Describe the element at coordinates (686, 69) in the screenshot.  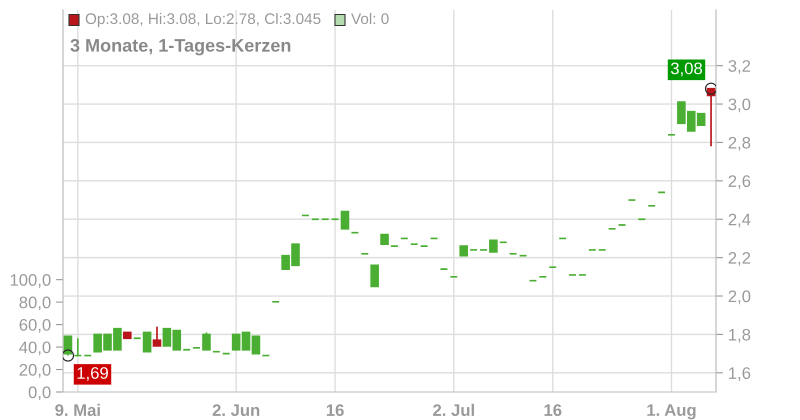
I see `annotation: 3,08` at that location.